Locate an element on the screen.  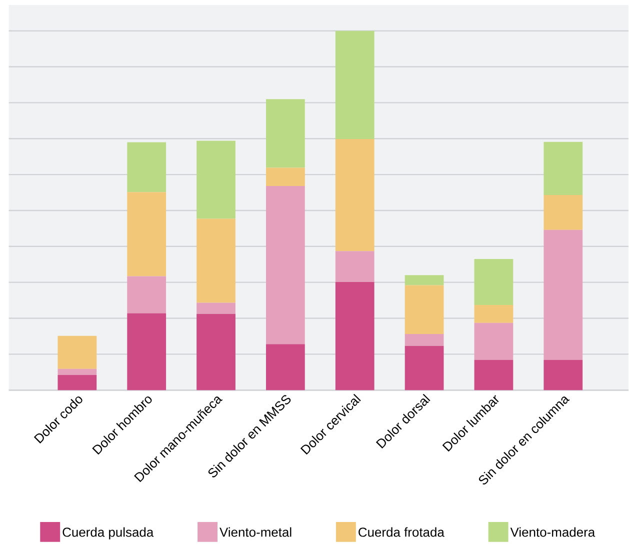
legend-label: Cuerda frotada is located at coordinates (401, 532).